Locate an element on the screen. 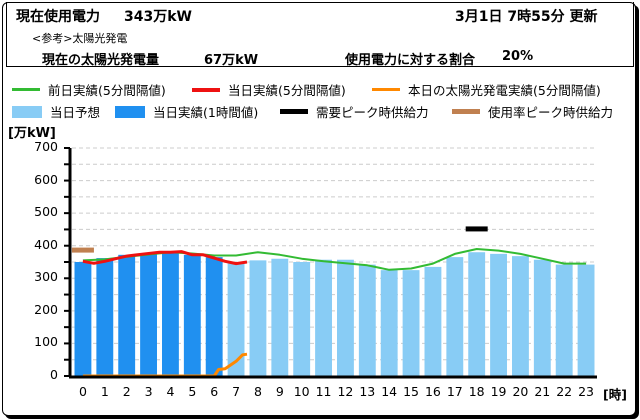  x-tick-label: 0 is located at coordinates (82, 391).